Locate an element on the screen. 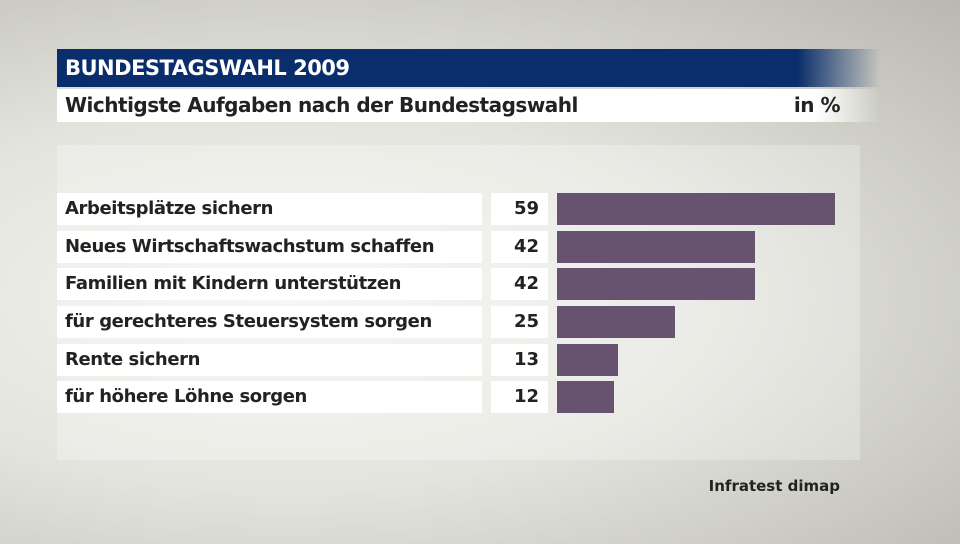 This screenshot has width=960, height=544. source-label: Infratest dimap is located at coordinates (774, 486).